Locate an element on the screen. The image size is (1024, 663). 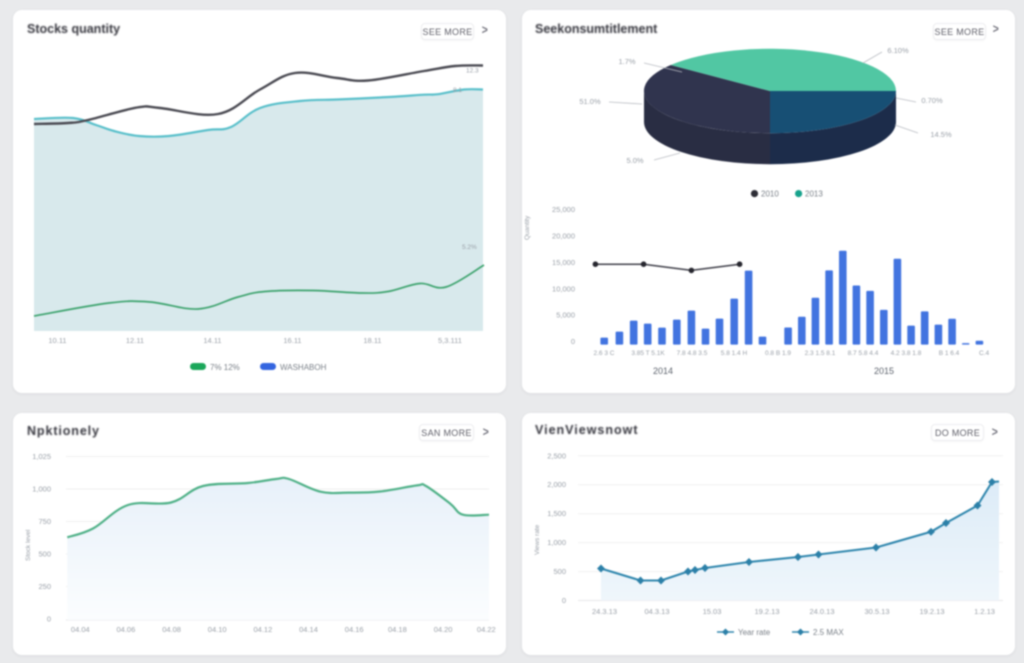
svg-text: 5.8 1.4 H is located at coordinates (734, 353).